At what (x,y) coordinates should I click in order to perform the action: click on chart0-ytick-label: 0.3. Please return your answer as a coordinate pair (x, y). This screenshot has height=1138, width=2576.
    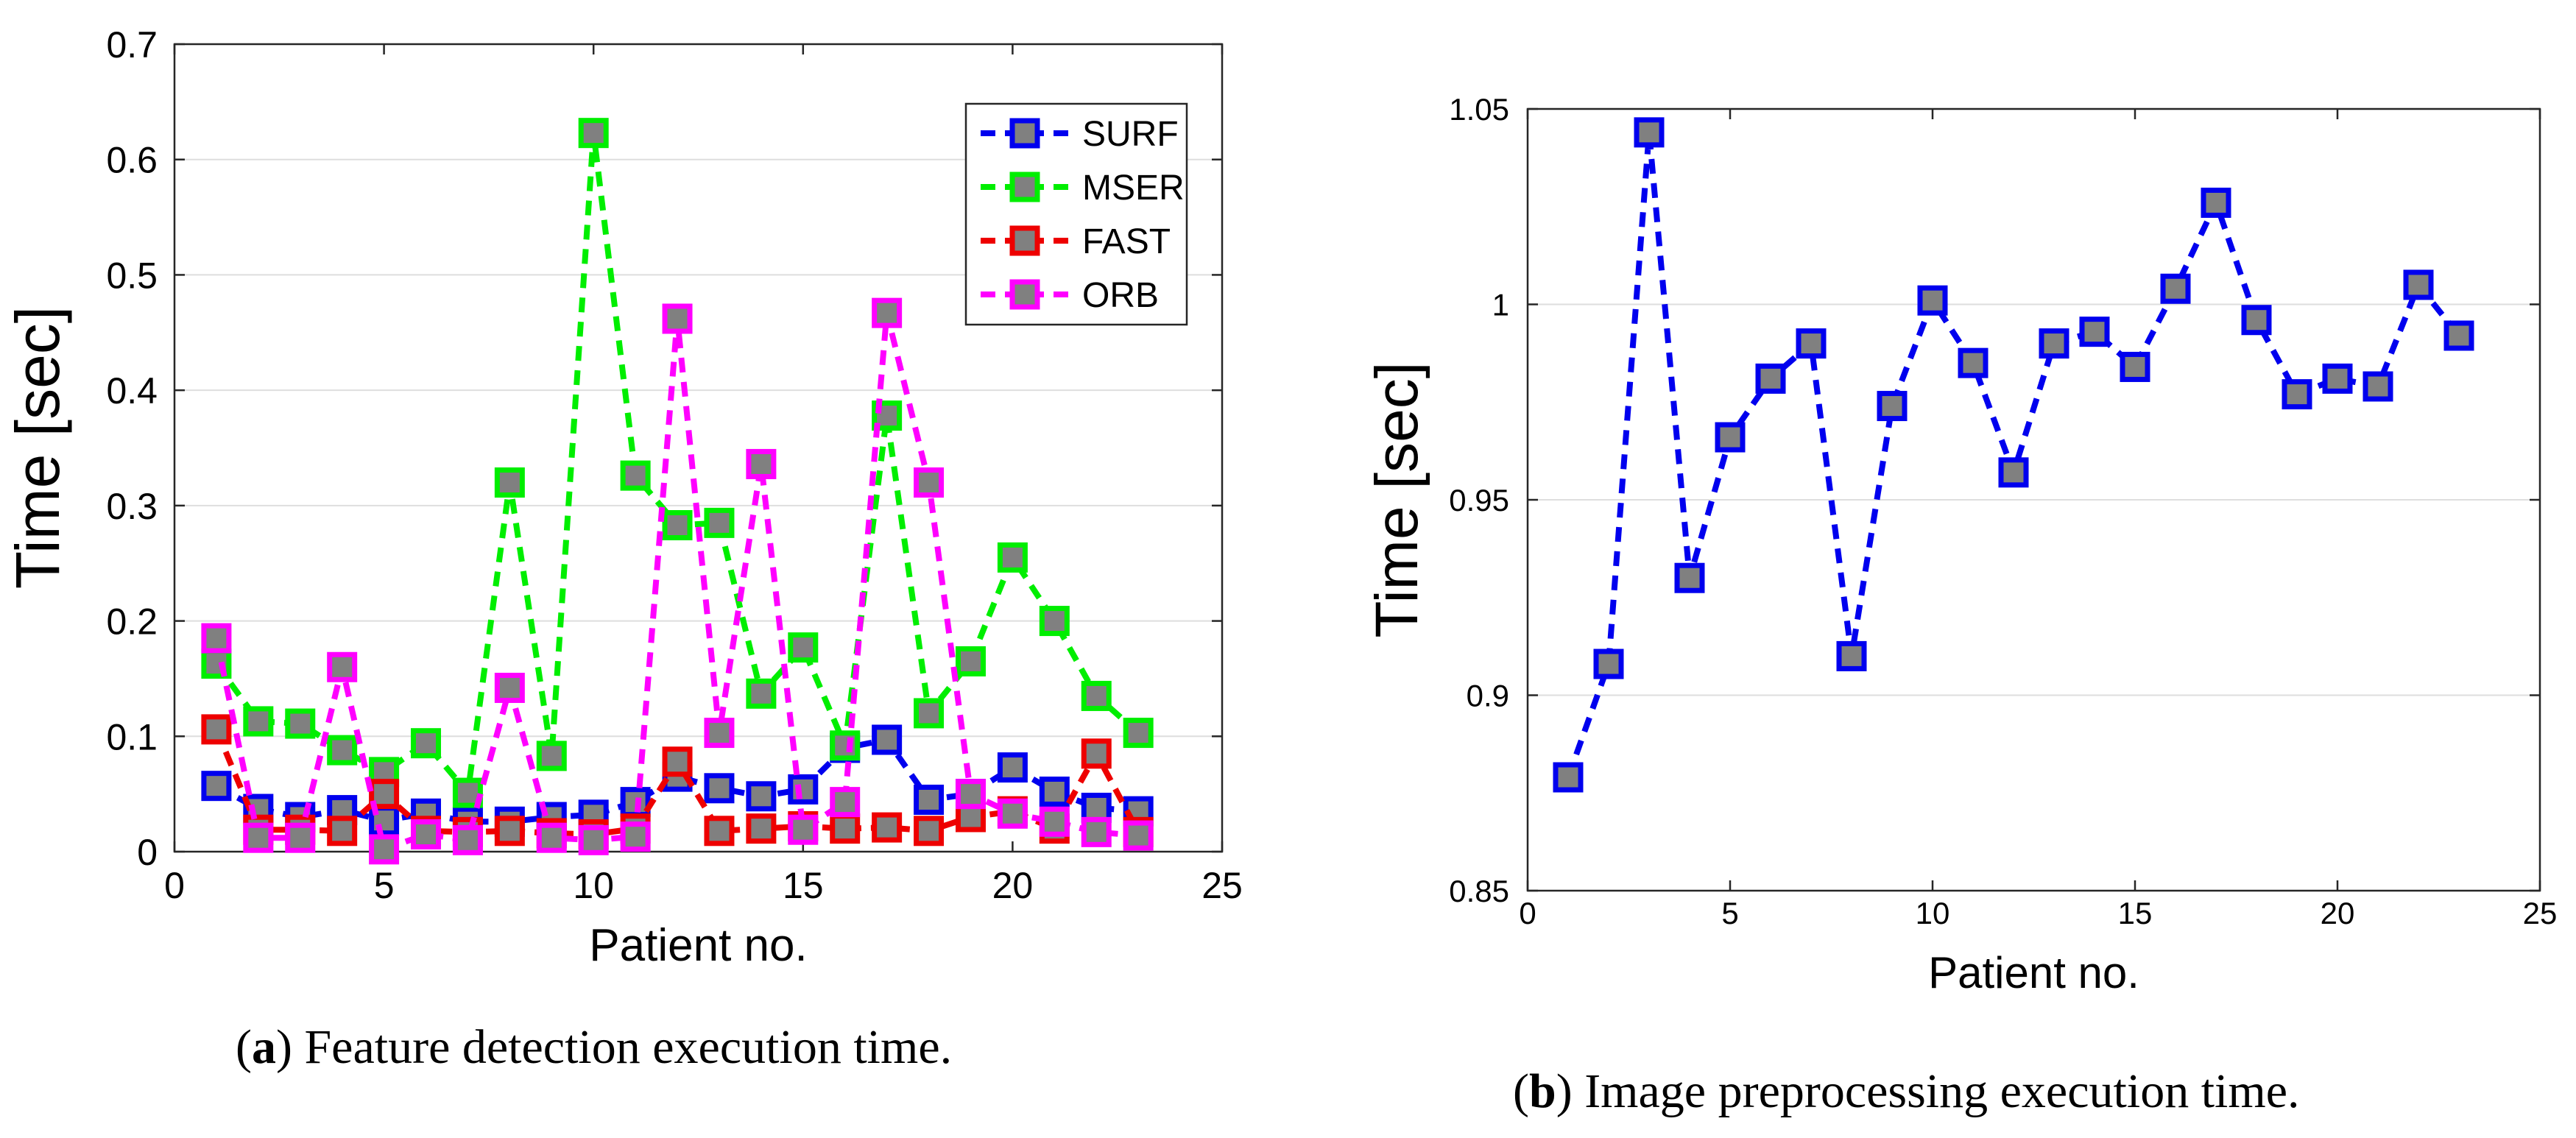
    Looking at the image, I should click on (132, 507).